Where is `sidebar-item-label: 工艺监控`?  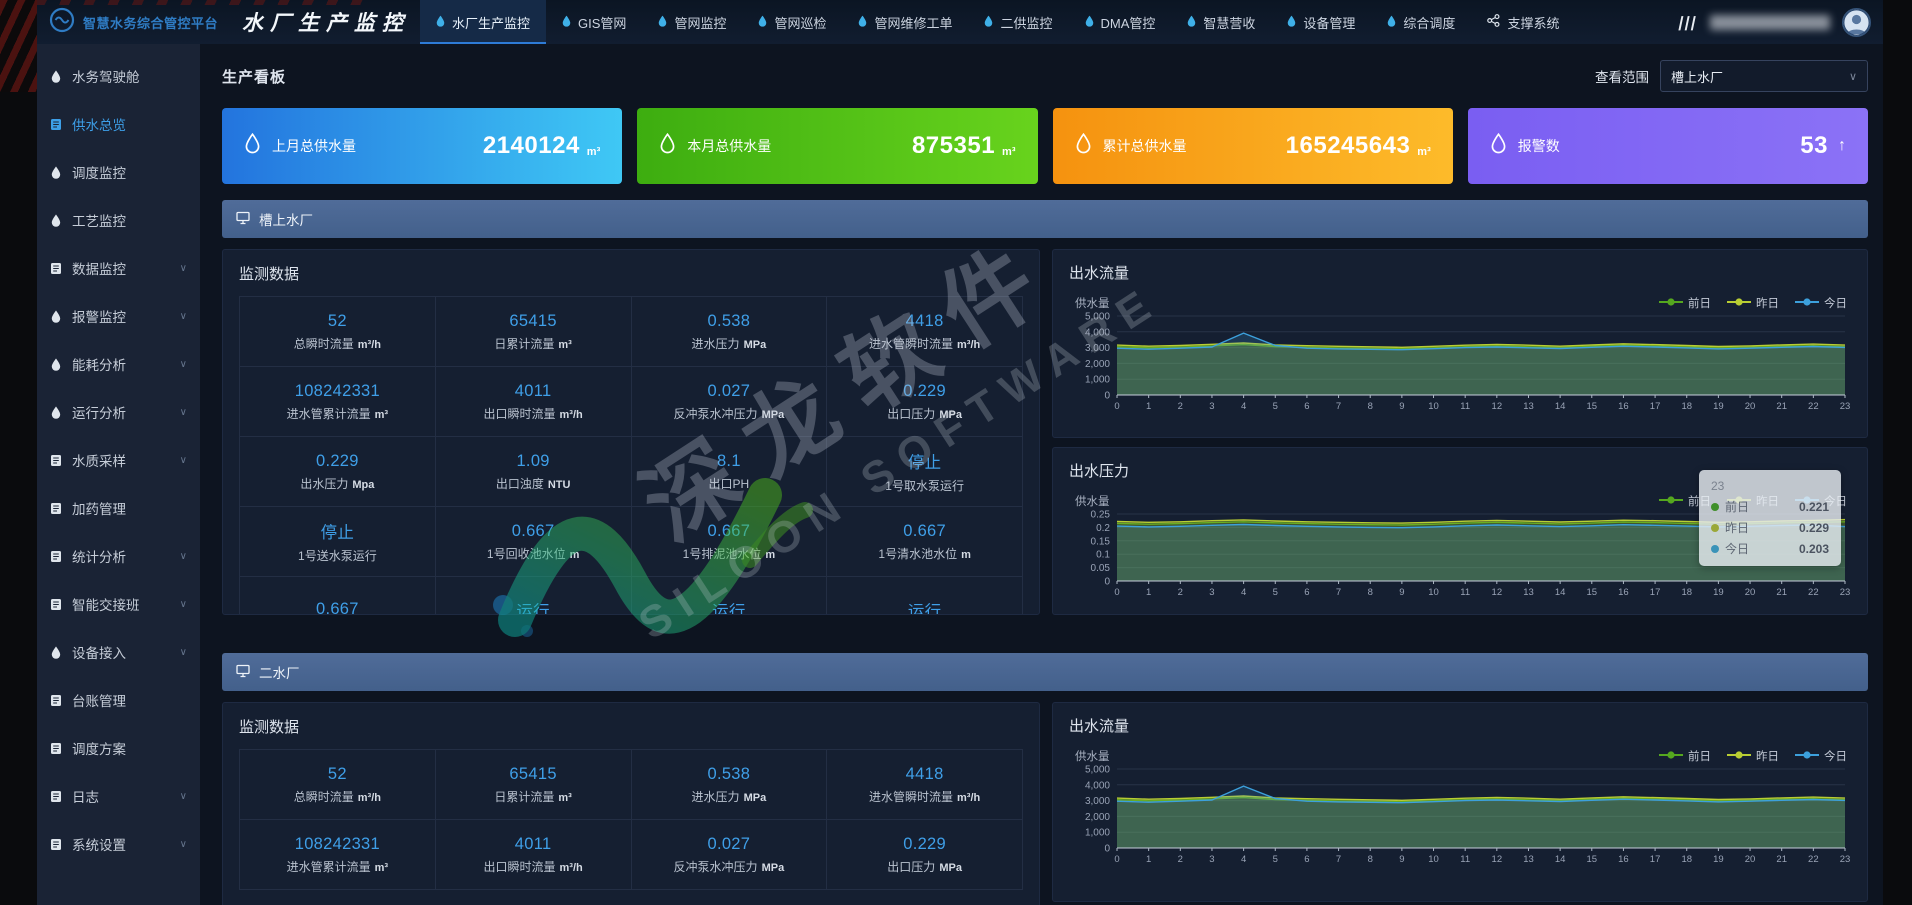 sidebar-item-label: 工艺监控 is located at coordinates (99, 221).